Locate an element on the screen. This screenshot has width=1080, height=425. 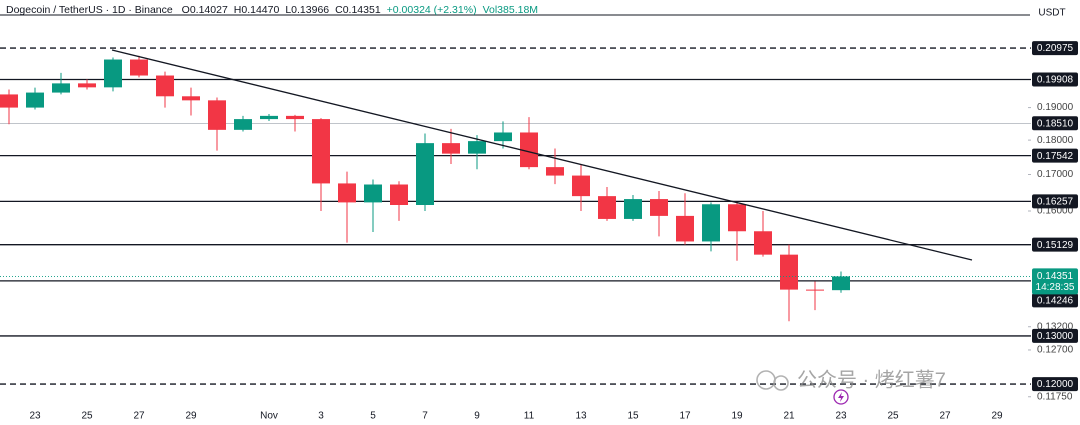
legend-value: H0.14470 is located at coordinates (257, 10).